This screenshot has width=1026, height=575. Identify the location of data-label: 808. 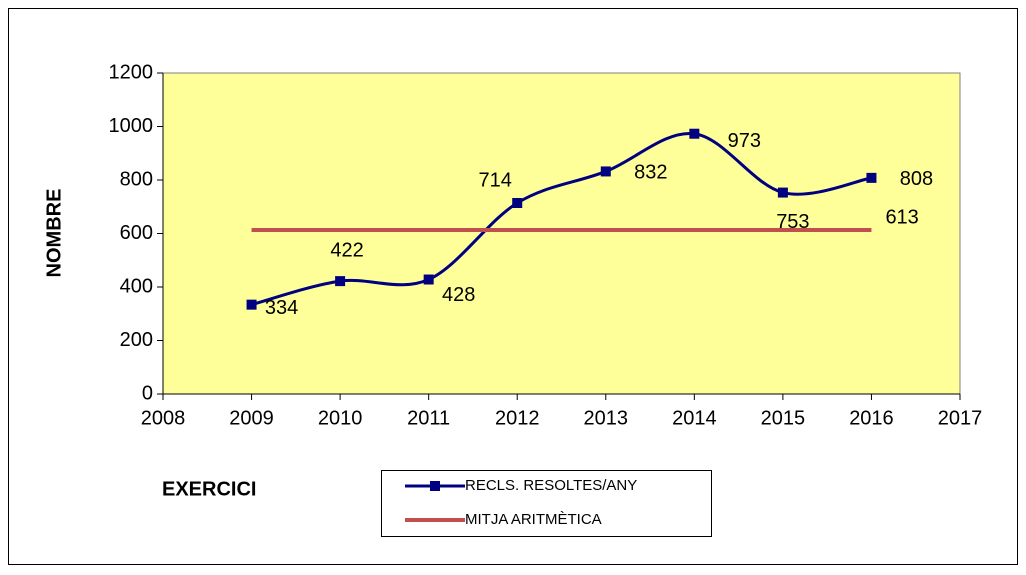
(916, 179).